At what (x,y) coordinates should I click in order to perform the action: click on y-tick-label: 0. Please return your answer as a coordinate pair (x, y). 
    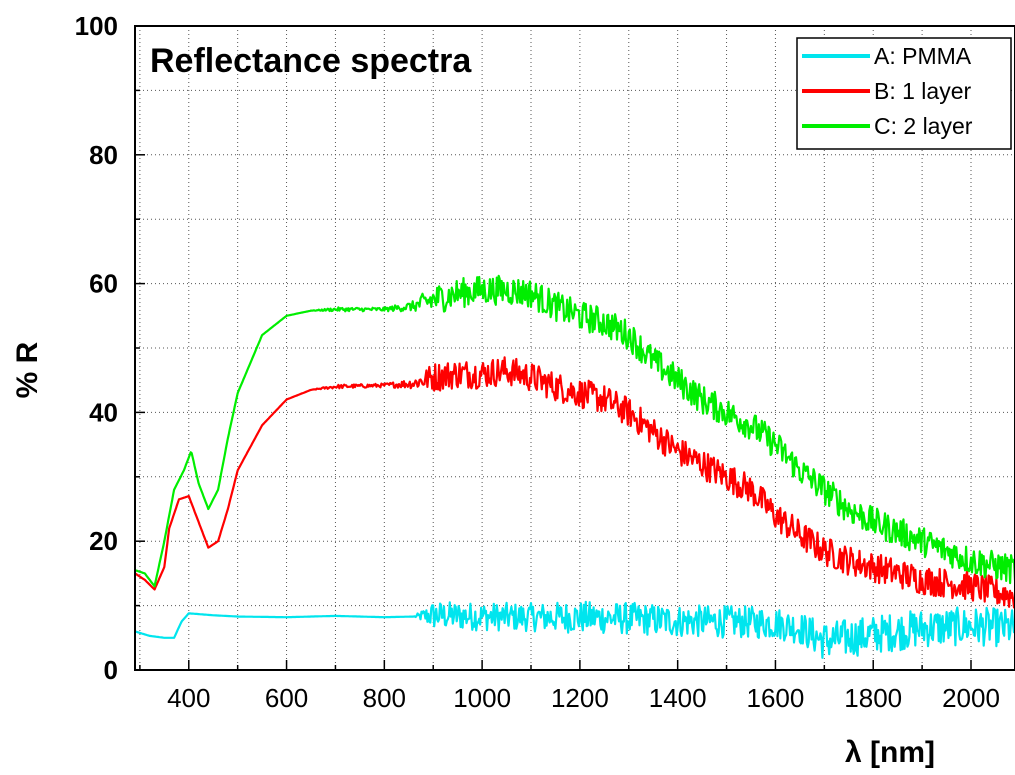
    Looking at the image, I should click on (111, 670).